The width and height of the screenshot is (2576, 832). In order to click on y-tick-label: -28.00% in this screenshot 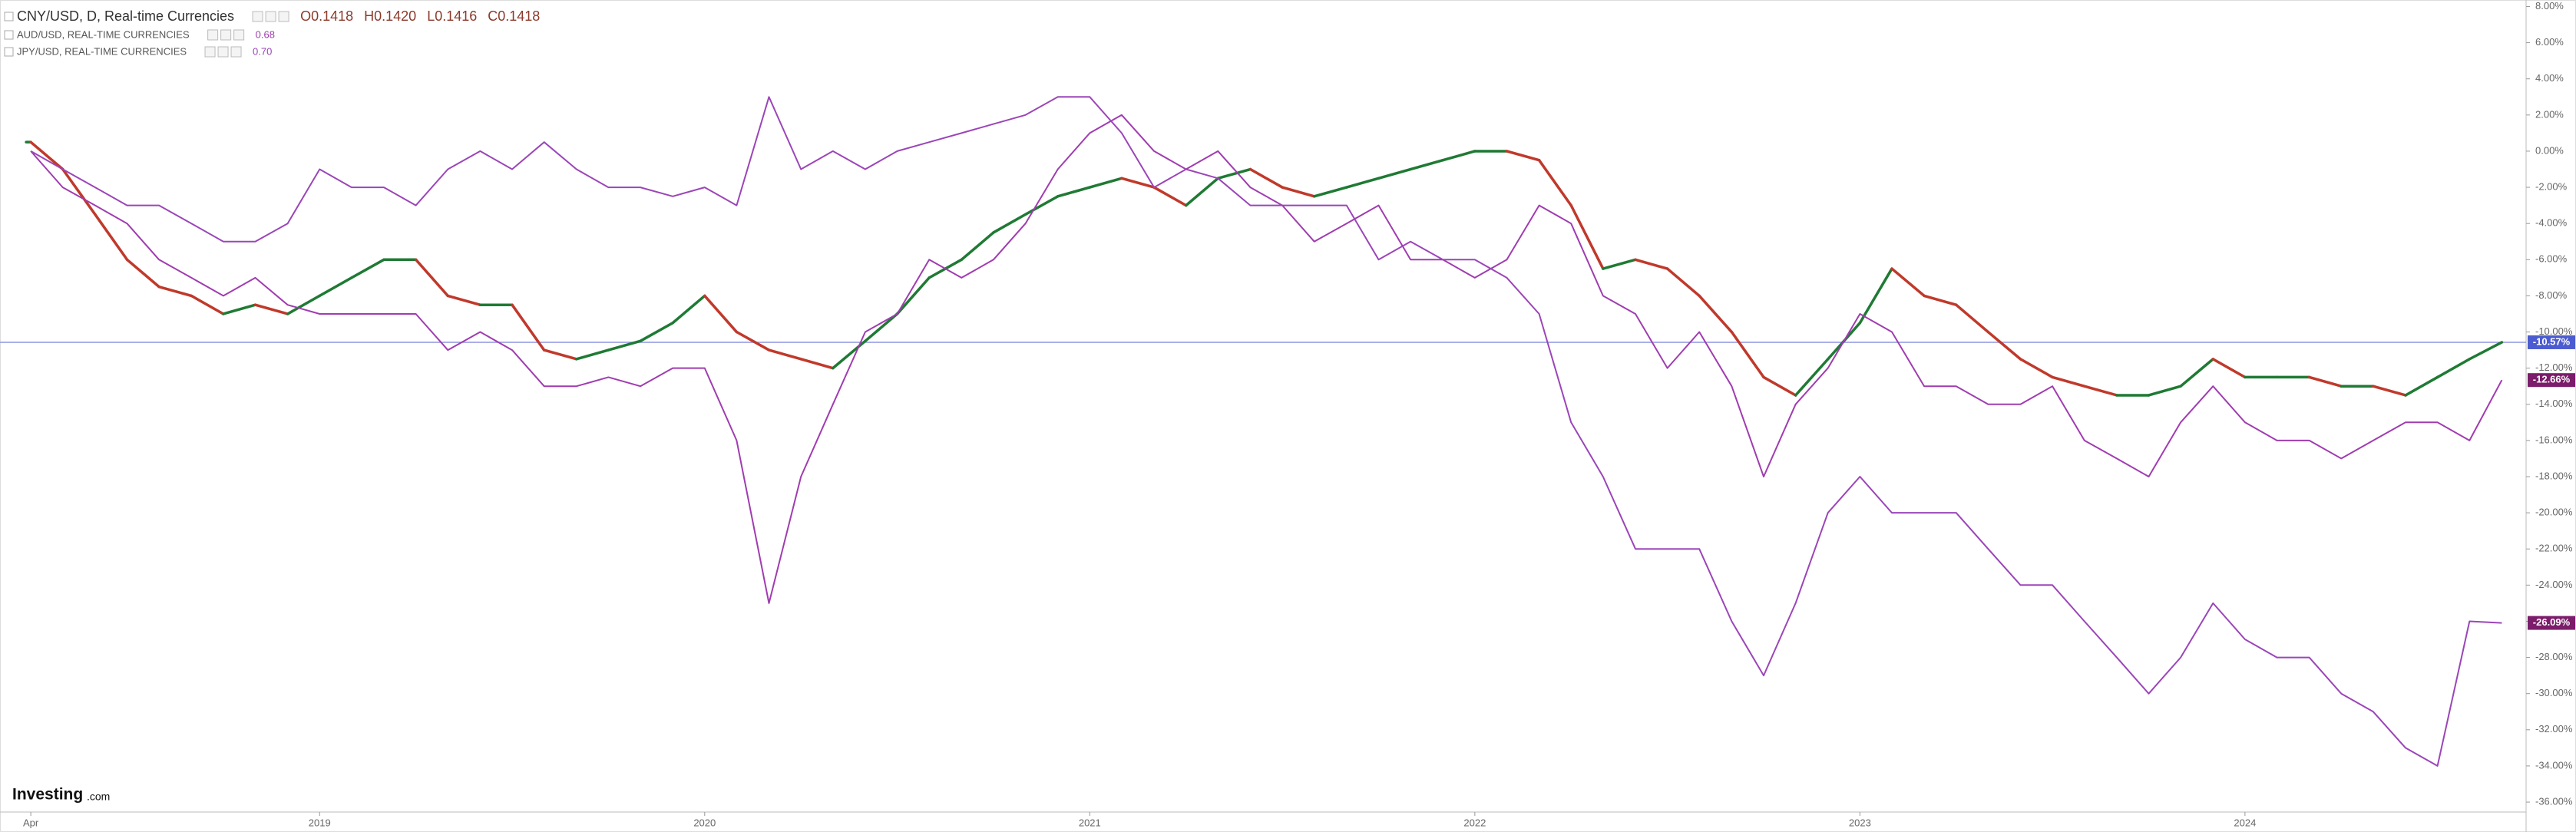, I will do `click(2554, 656)`.